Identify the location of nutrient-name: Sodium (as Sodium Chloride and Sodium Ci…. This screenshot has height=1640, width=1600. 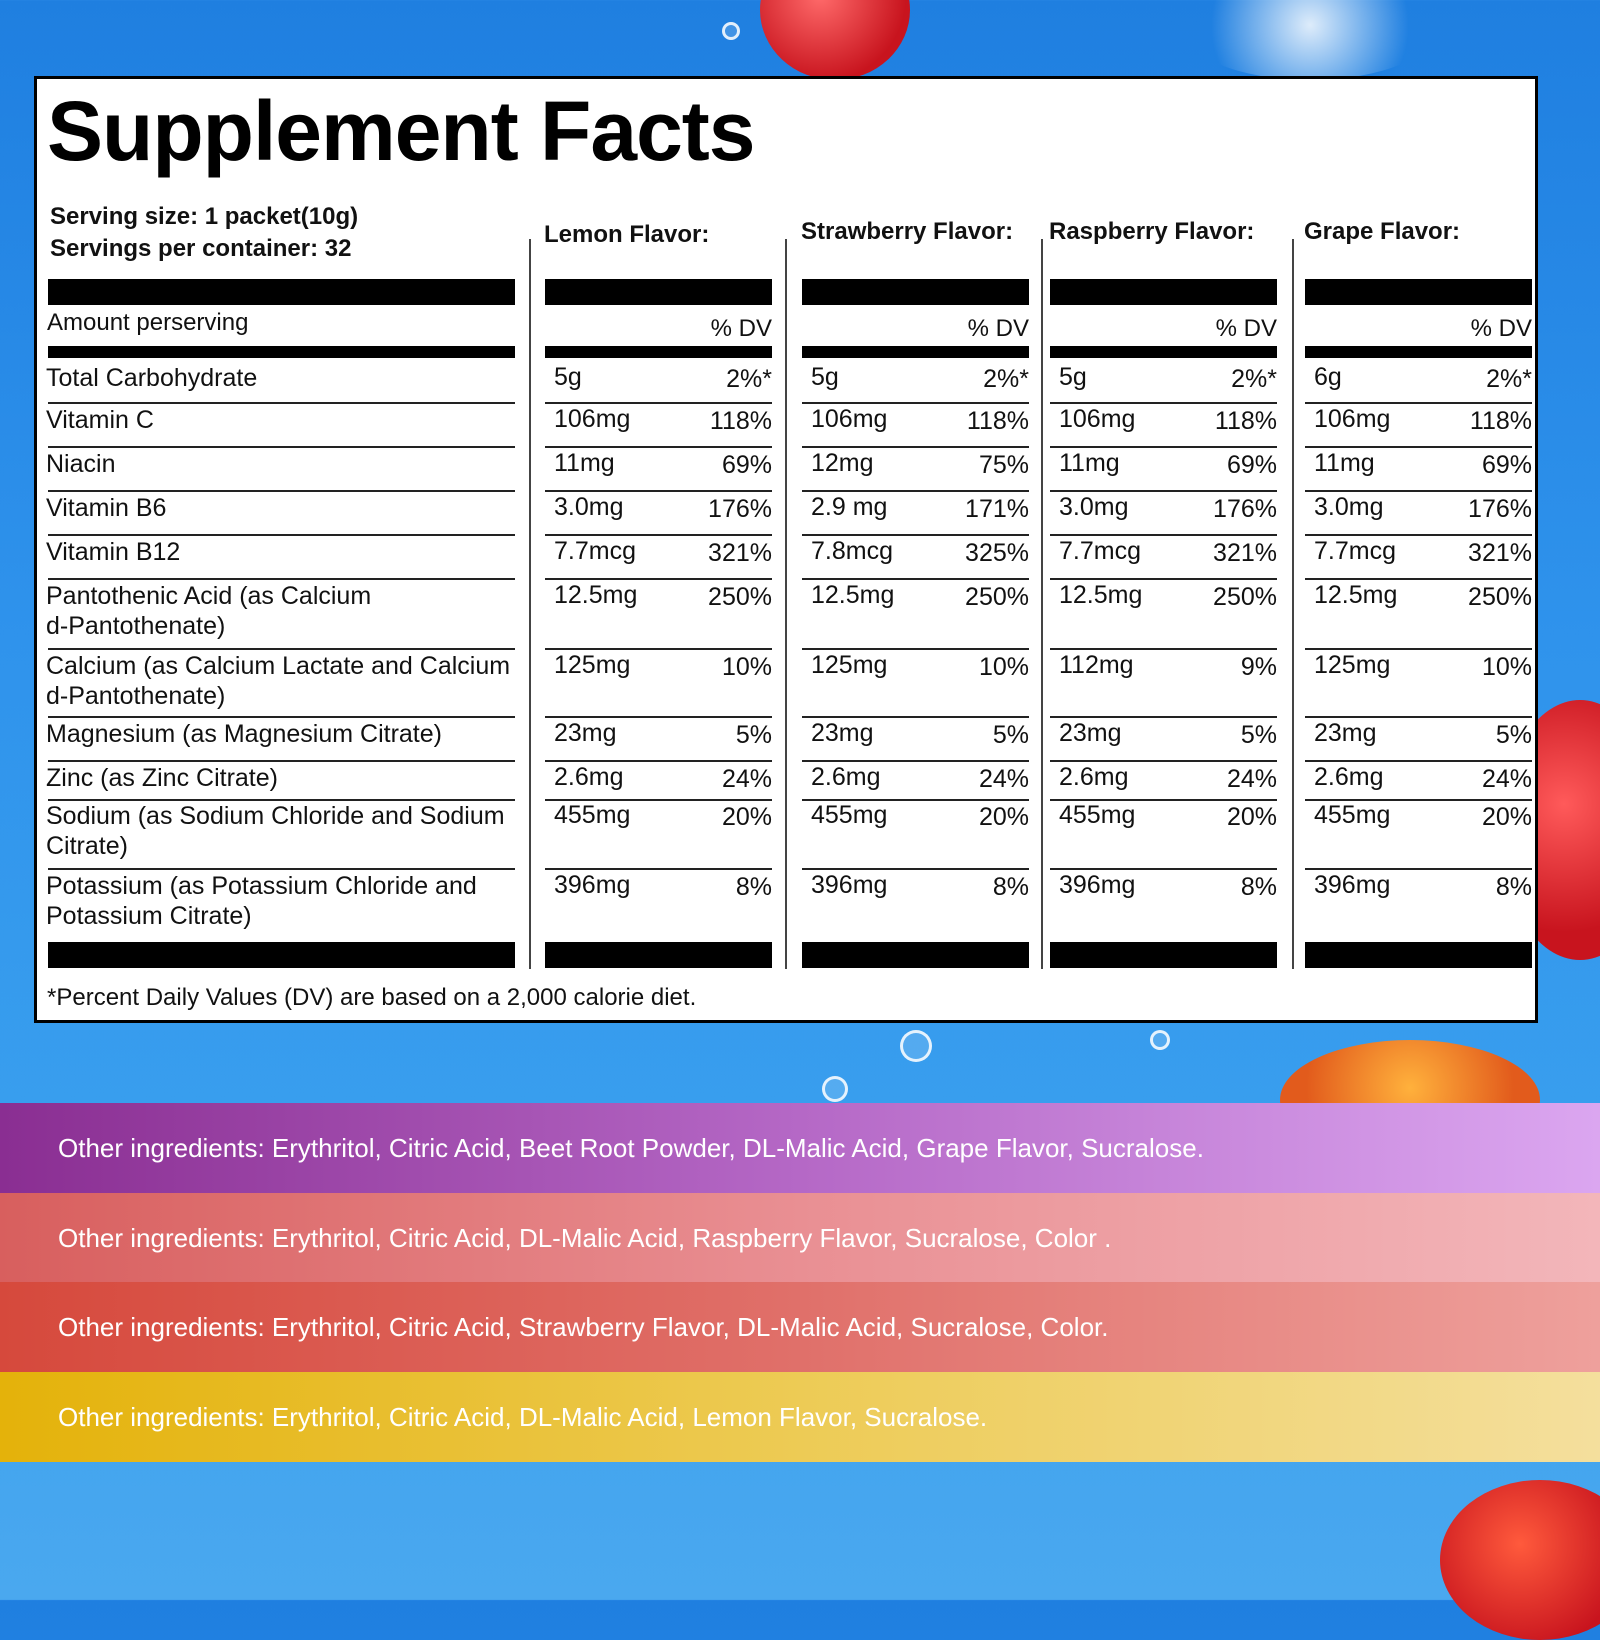
(275, 831).